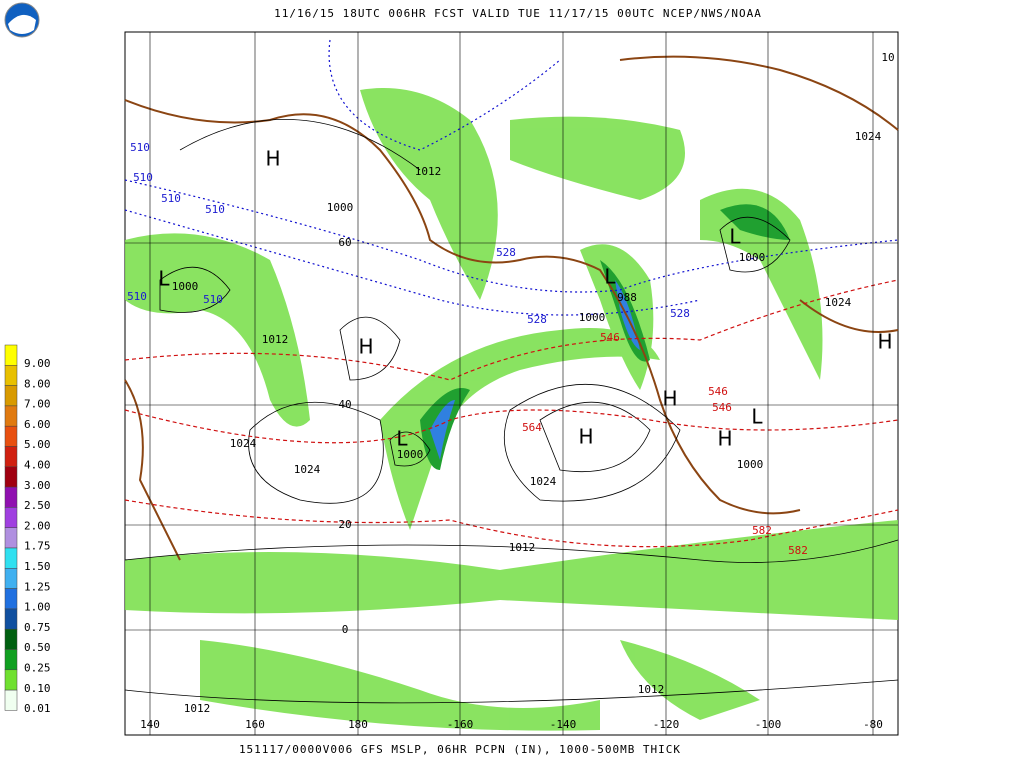  I want to click on thickness-label: 564, so click(532, 427).